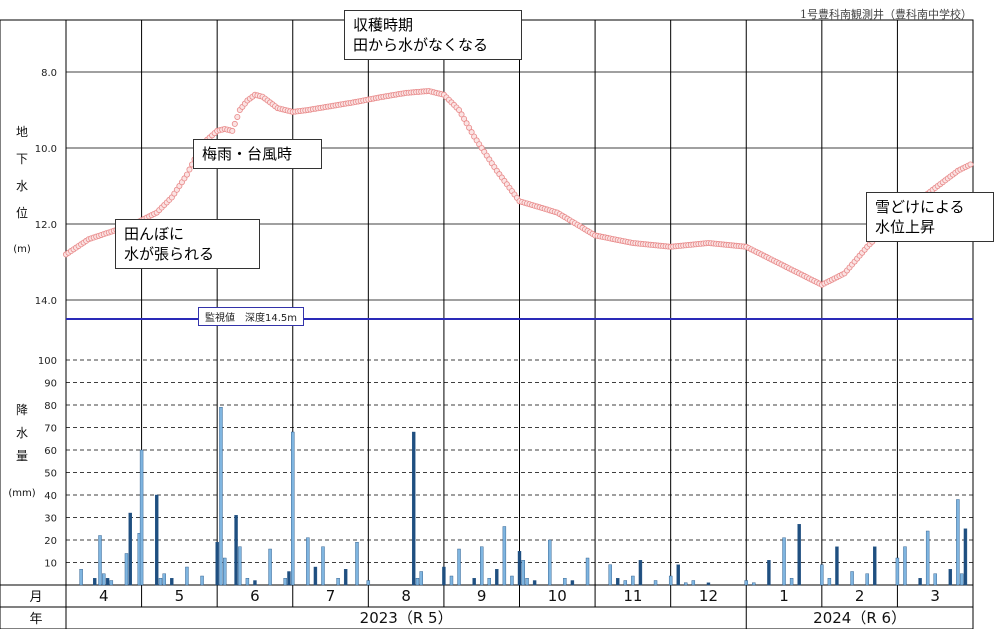  I want to click on level-axis-title-char: 地, so click(22, 132).